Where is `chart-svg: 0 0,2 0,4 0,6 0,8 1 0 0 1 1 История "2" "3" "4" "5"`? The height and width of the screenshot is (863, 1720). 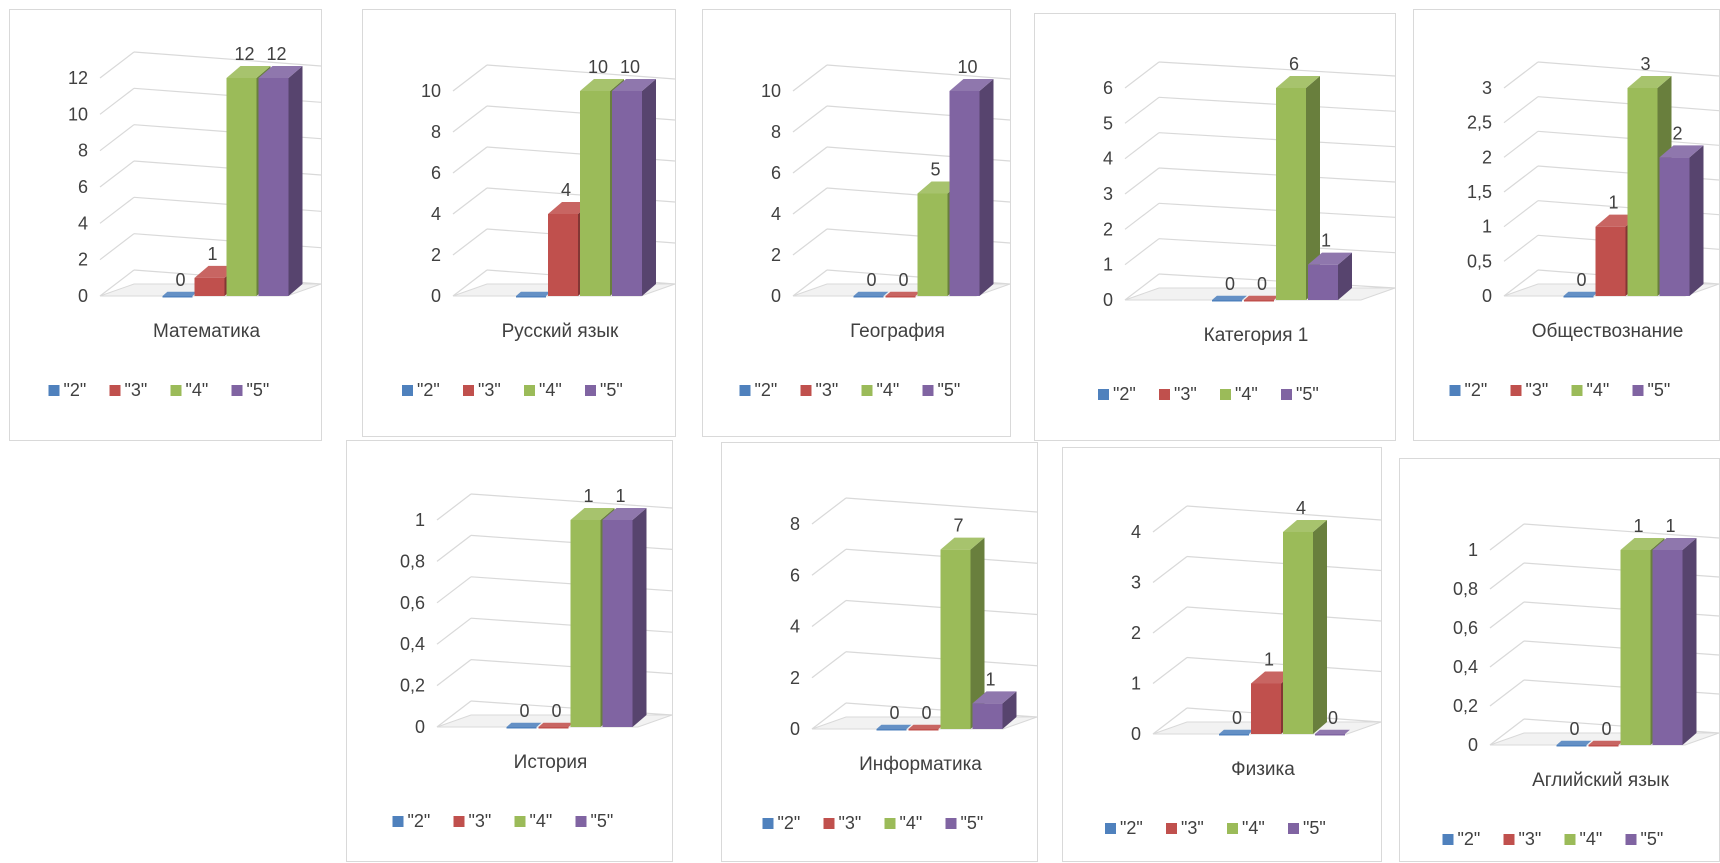 chart-svg: 0 0,2 0,4 0,6 0,8 1 0 0 1 1 История "2" "3" "4" "5" is located at coordinates (532, 658).